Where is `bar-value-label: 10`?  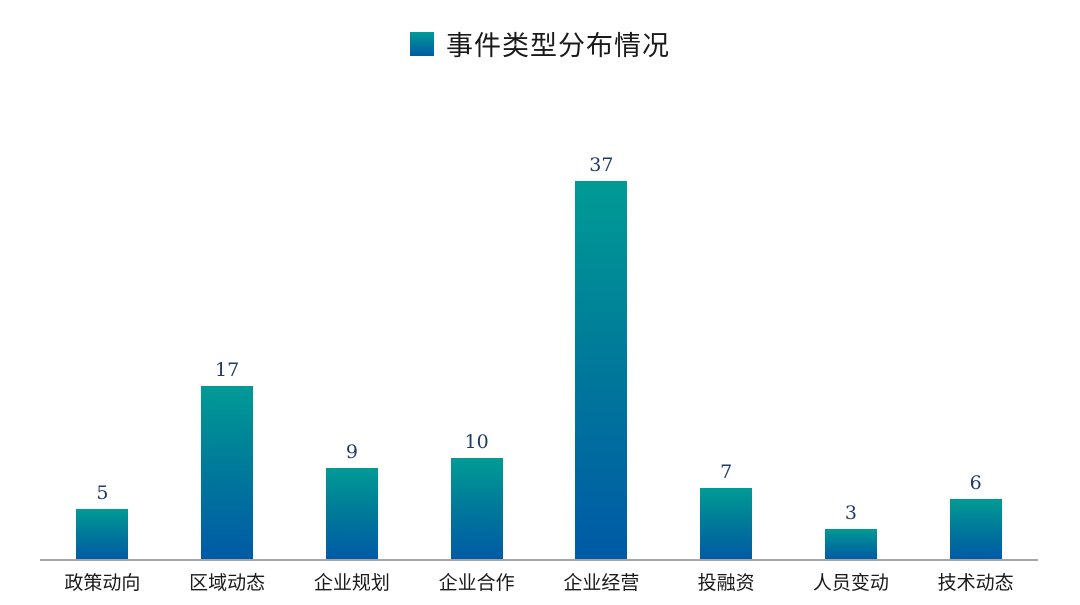
bar-value-label: 10 is located at coordinates (476, 442).